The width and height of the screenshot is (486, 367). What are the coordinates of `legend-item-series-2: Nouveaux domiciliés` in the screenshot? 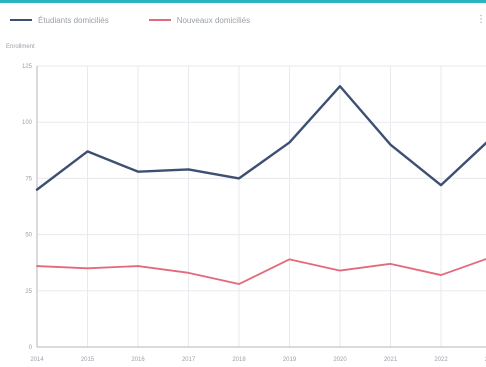 It's located at (199, 20).